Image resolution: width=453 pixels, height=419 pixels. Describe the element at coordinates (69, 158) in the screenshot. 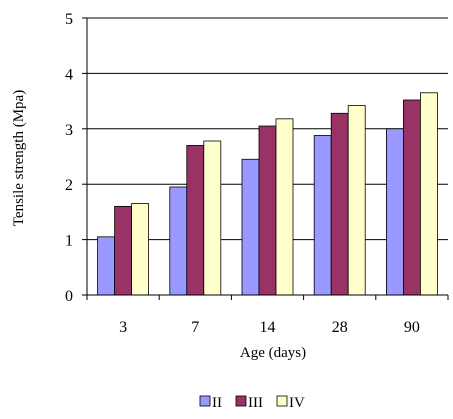

I see `y-tick-labels: 0 1 2 3 4 5` at that location.